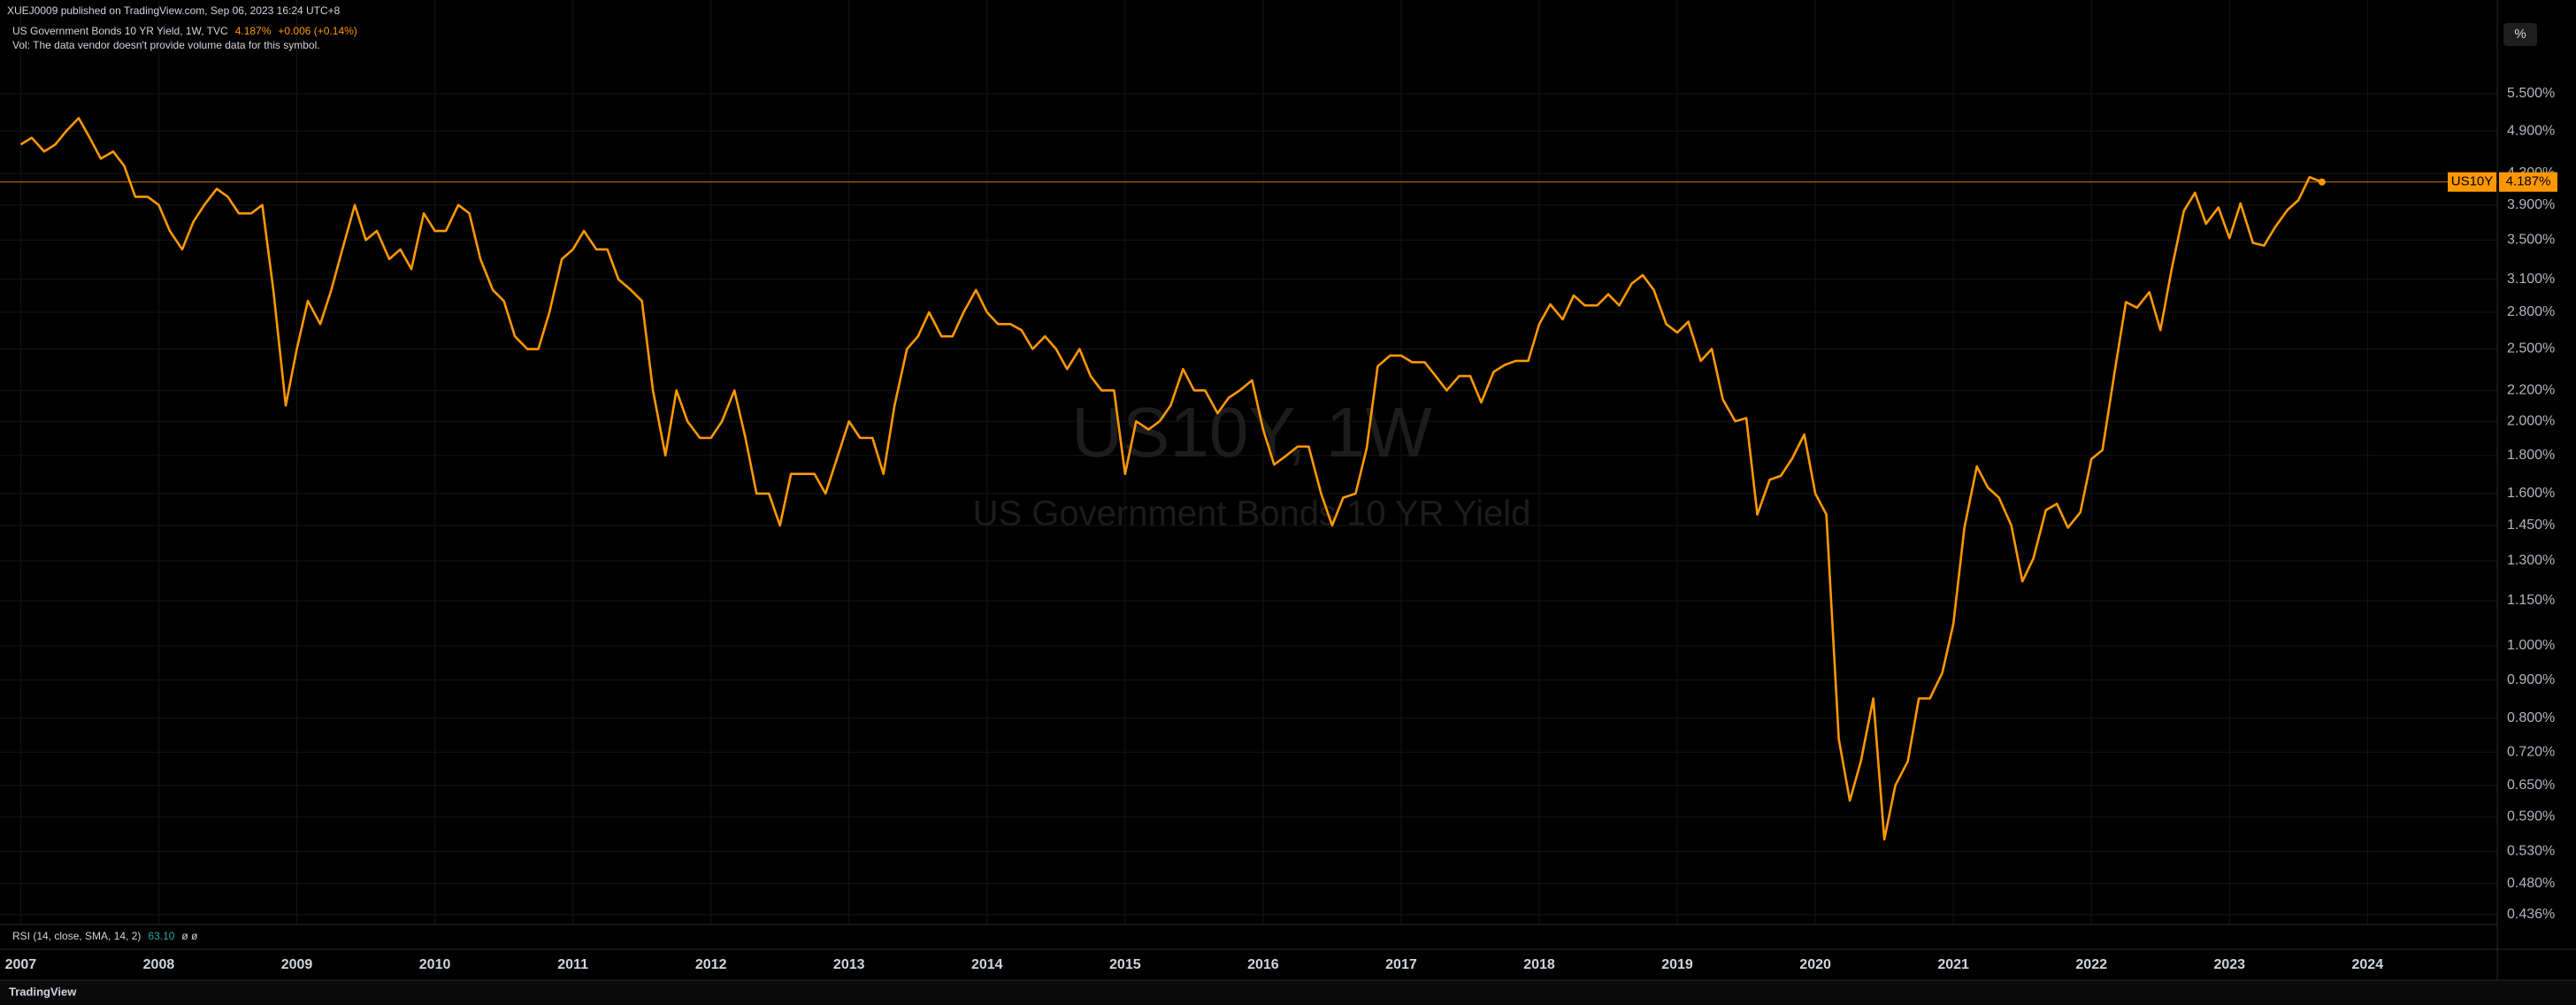 This screenshot has height=1005, width=2576. What do you see at coordinates (76, 936) in the screenshot?
I see `rsi-name: RSI (14, close, SMA, 14, 2)` at bounding box center [76, 936].